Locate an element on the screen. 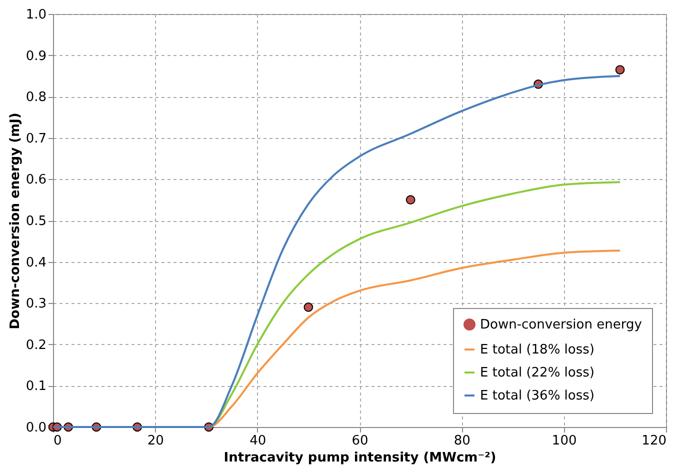 This screenshot has height=472, width=675. y-axis-title: Down-conversion energy (mJ) is located at coordinates (15, 221).